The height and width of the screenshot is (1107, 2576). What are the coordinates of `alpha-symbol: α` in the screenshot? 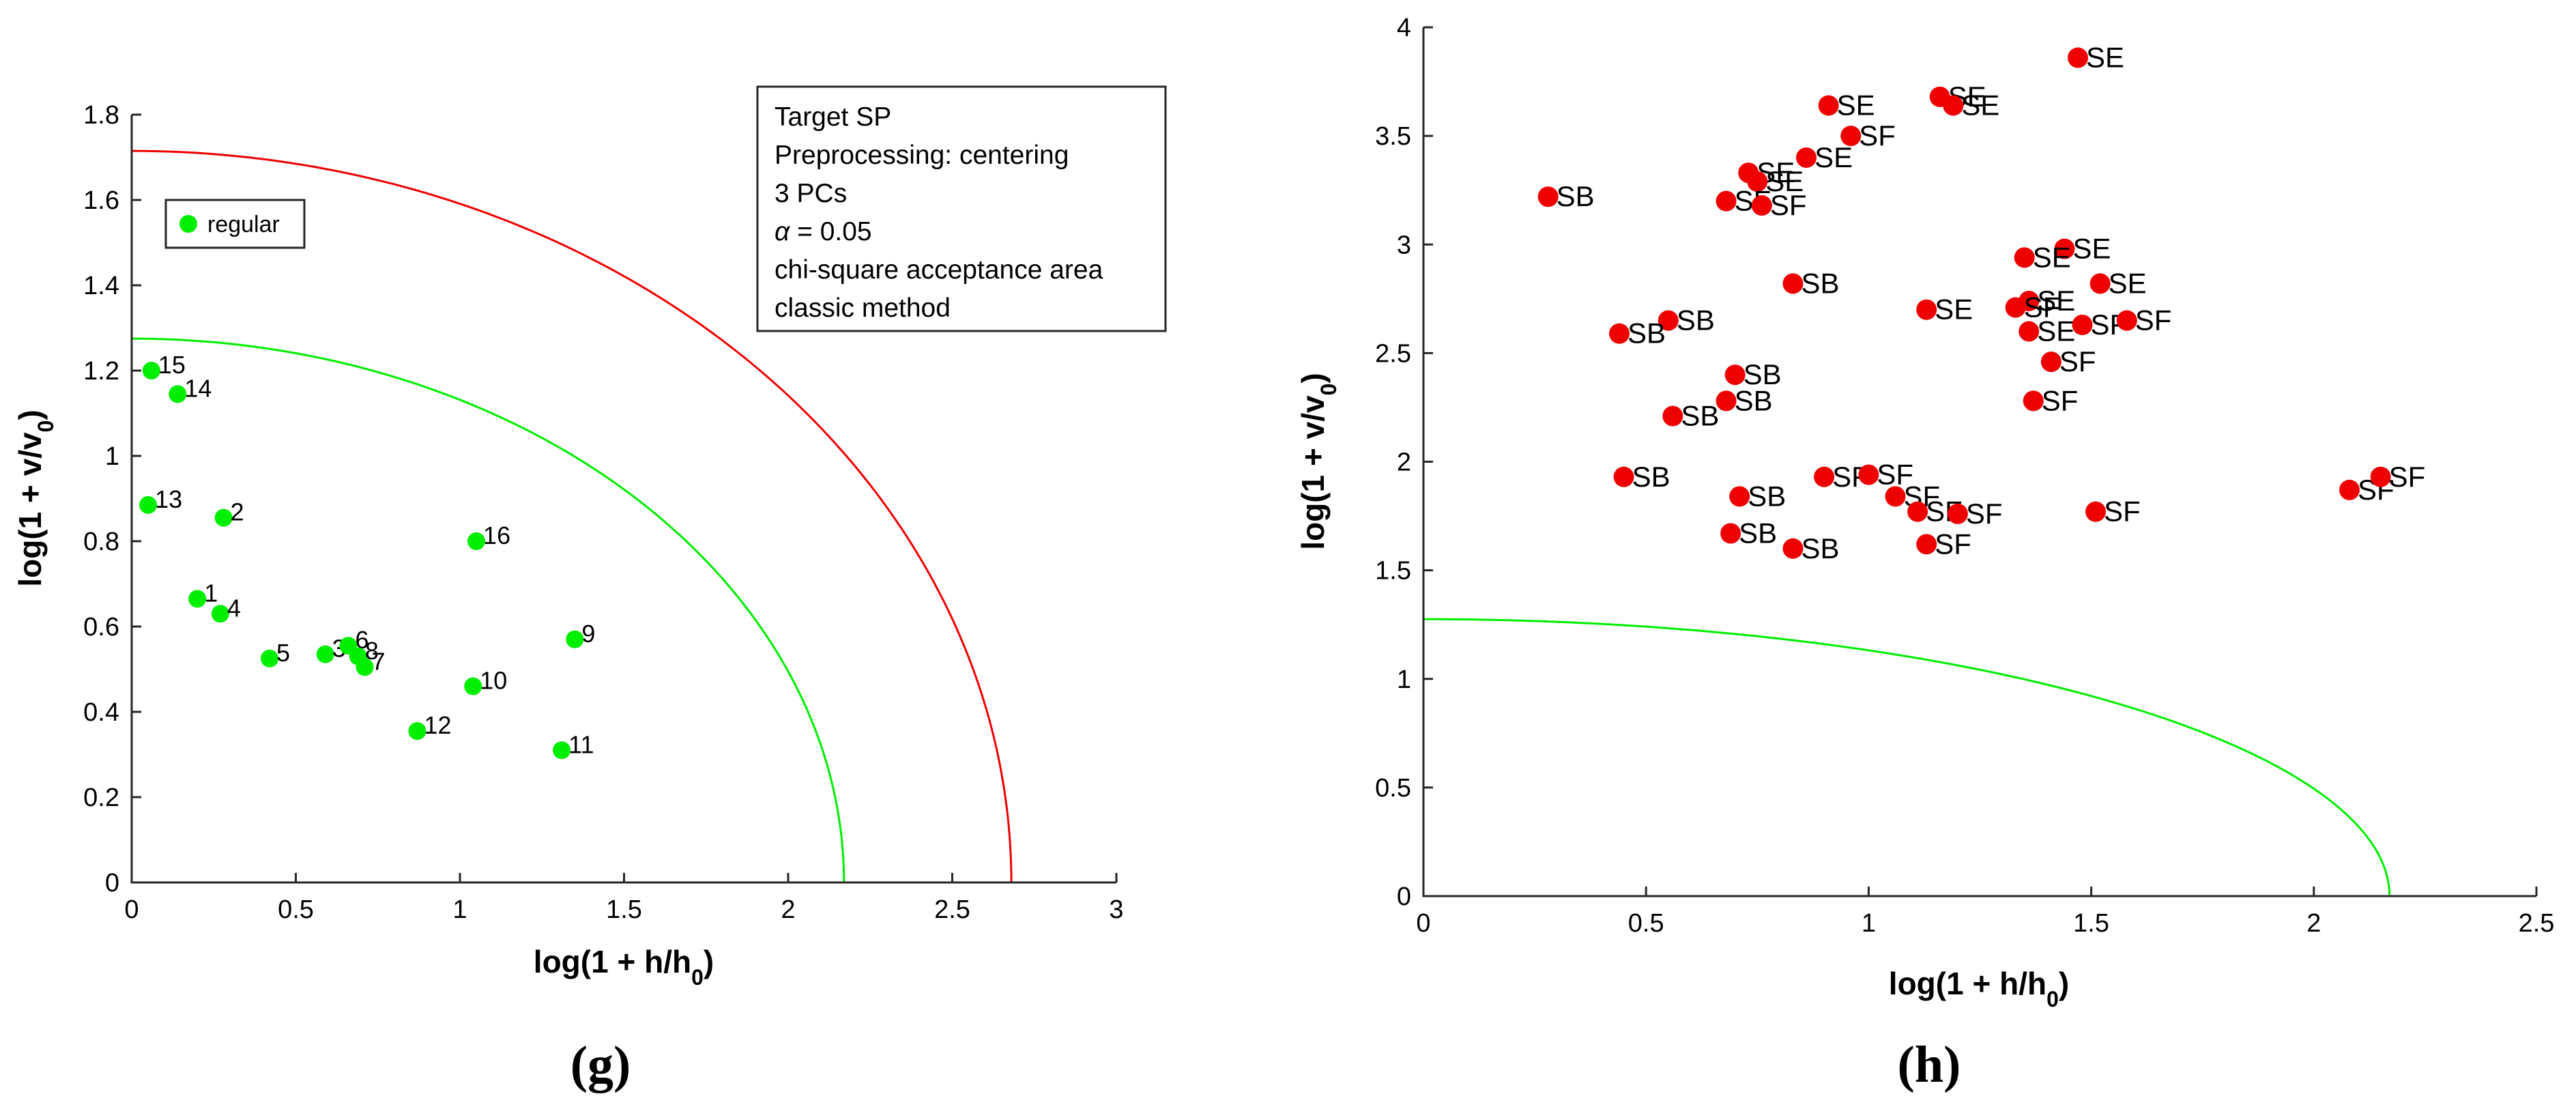 It's located at (783, 231).